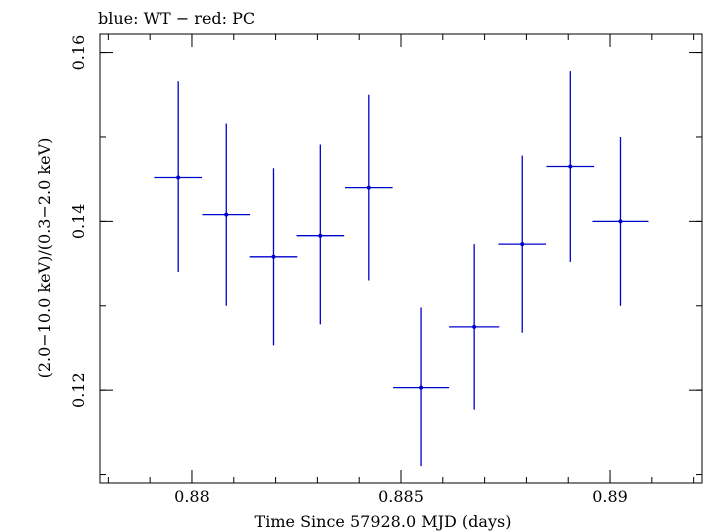  I want to click on y-tick-label: 0.14, so click(78, 222).